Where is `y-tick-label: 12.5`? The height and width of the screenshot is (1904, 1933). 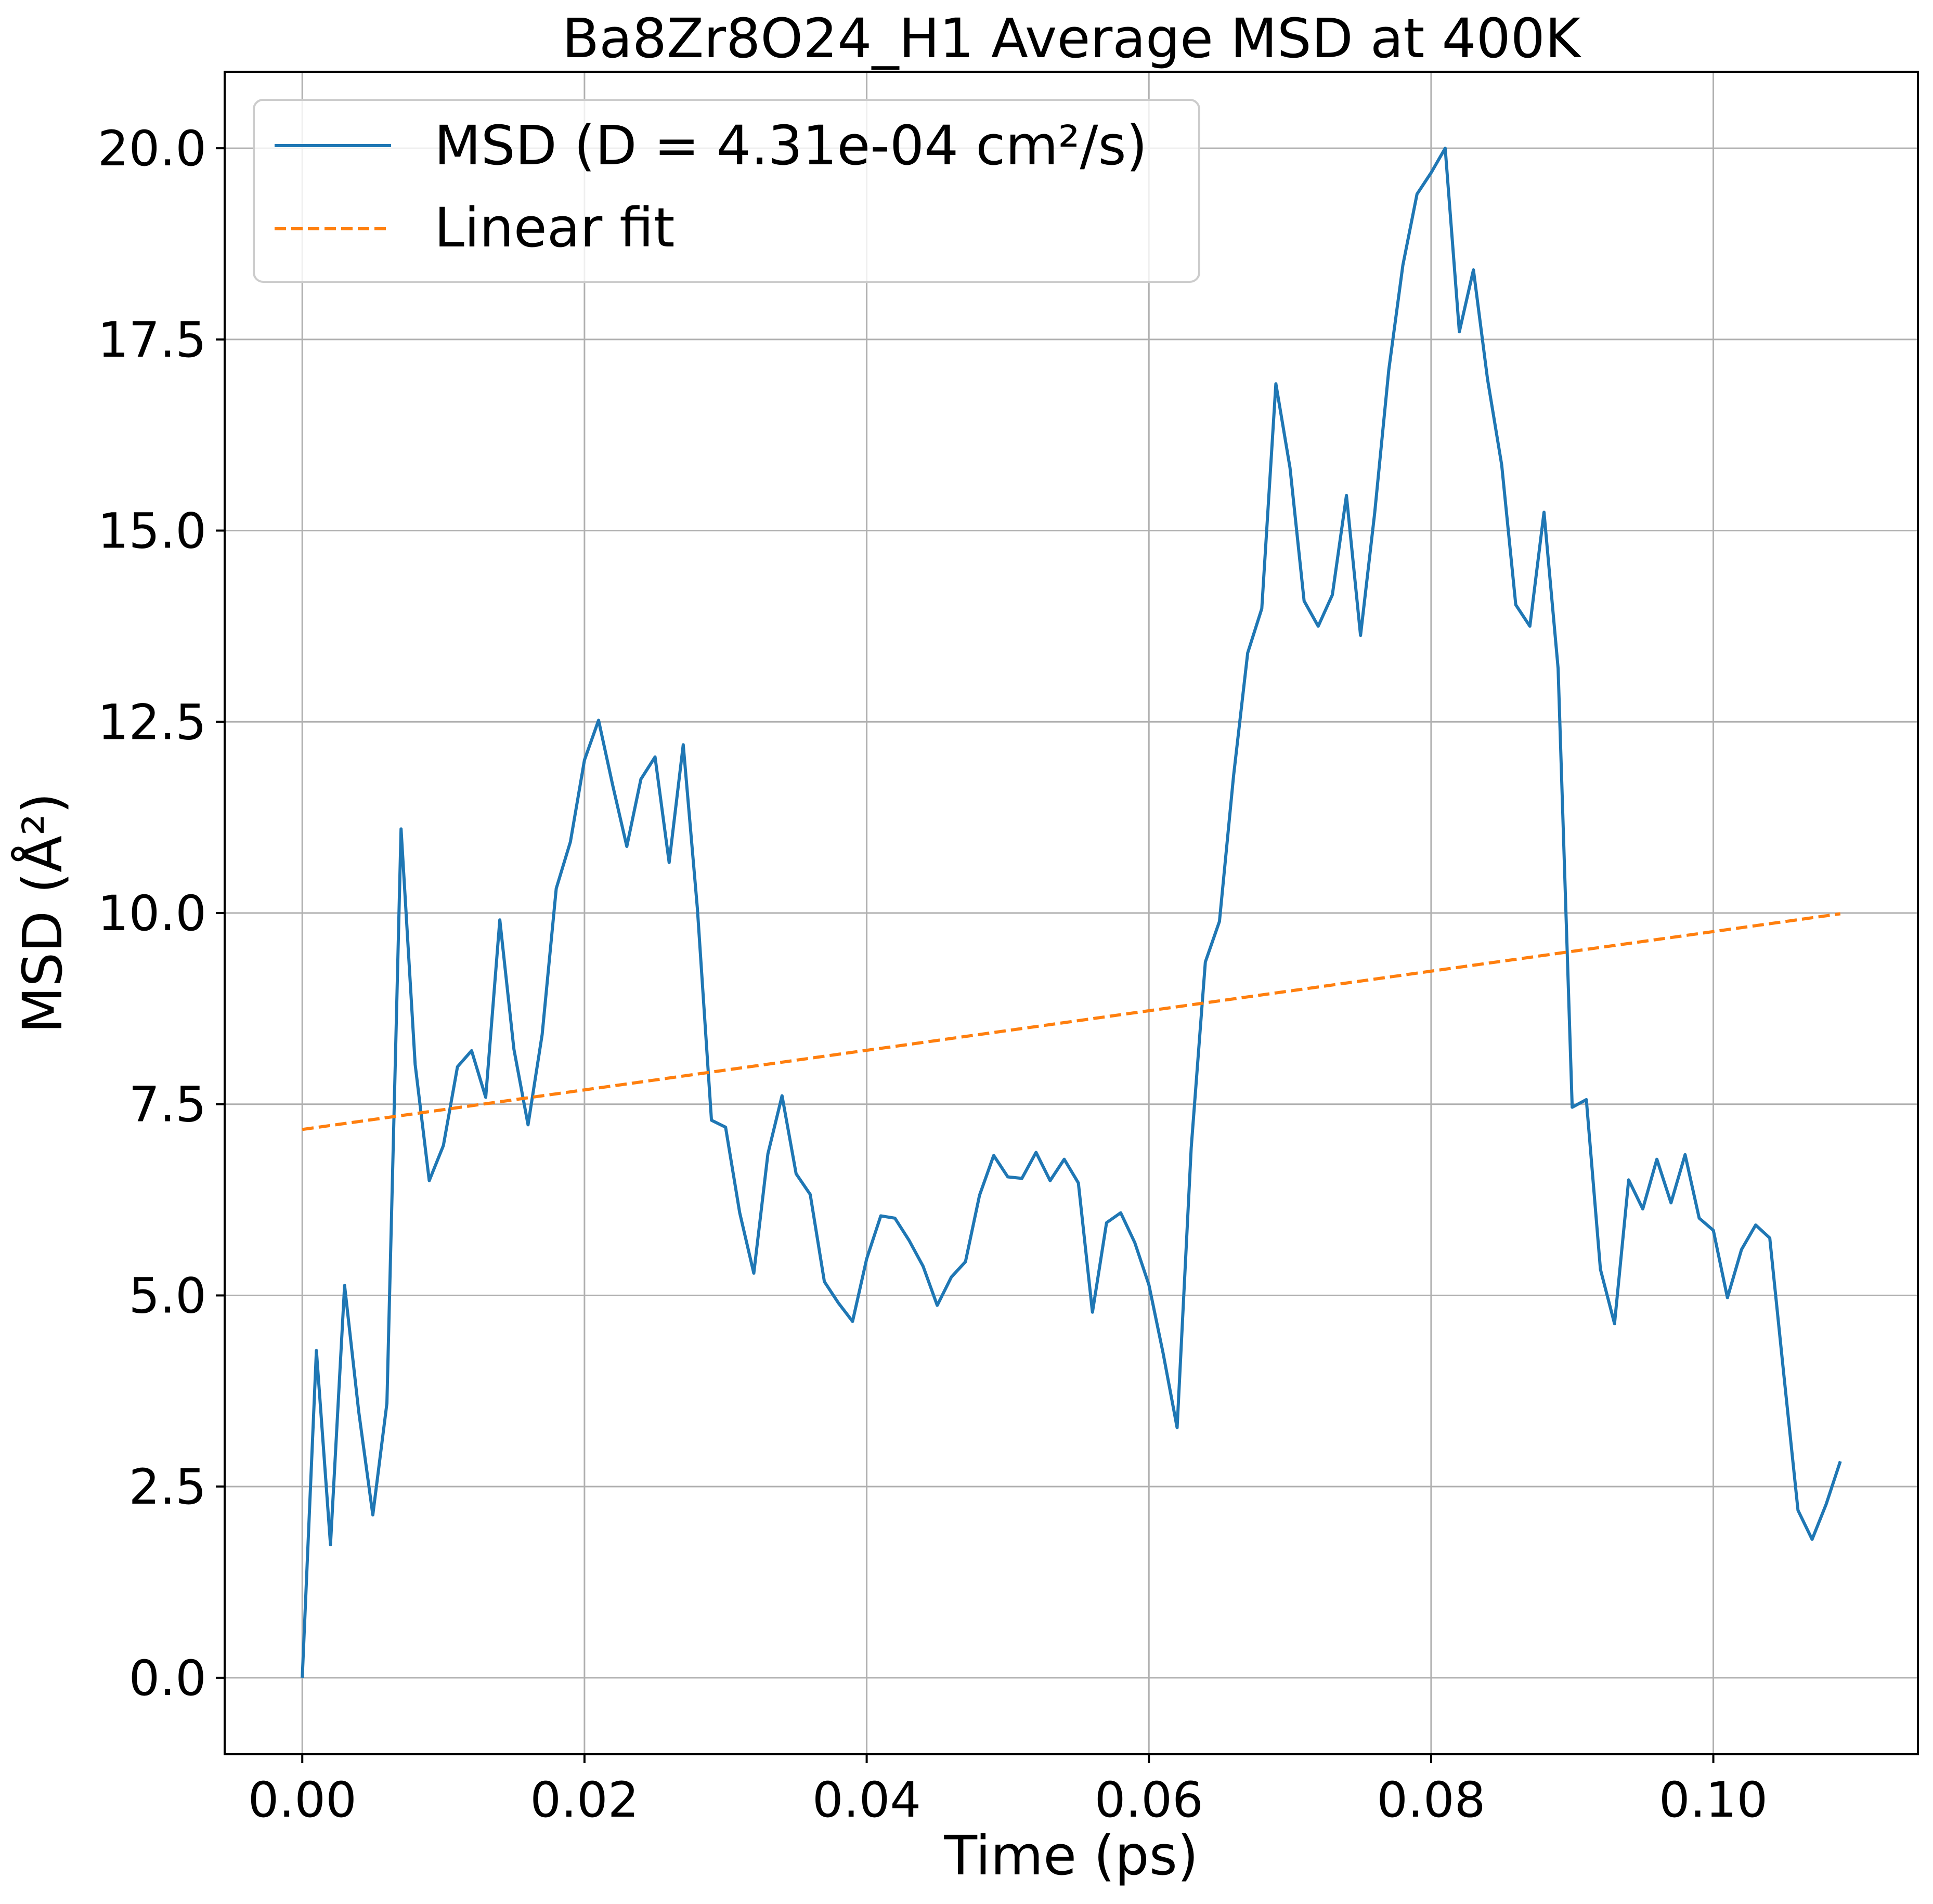 y-tick-label: 12.5 is located at coordinates (152, 722).